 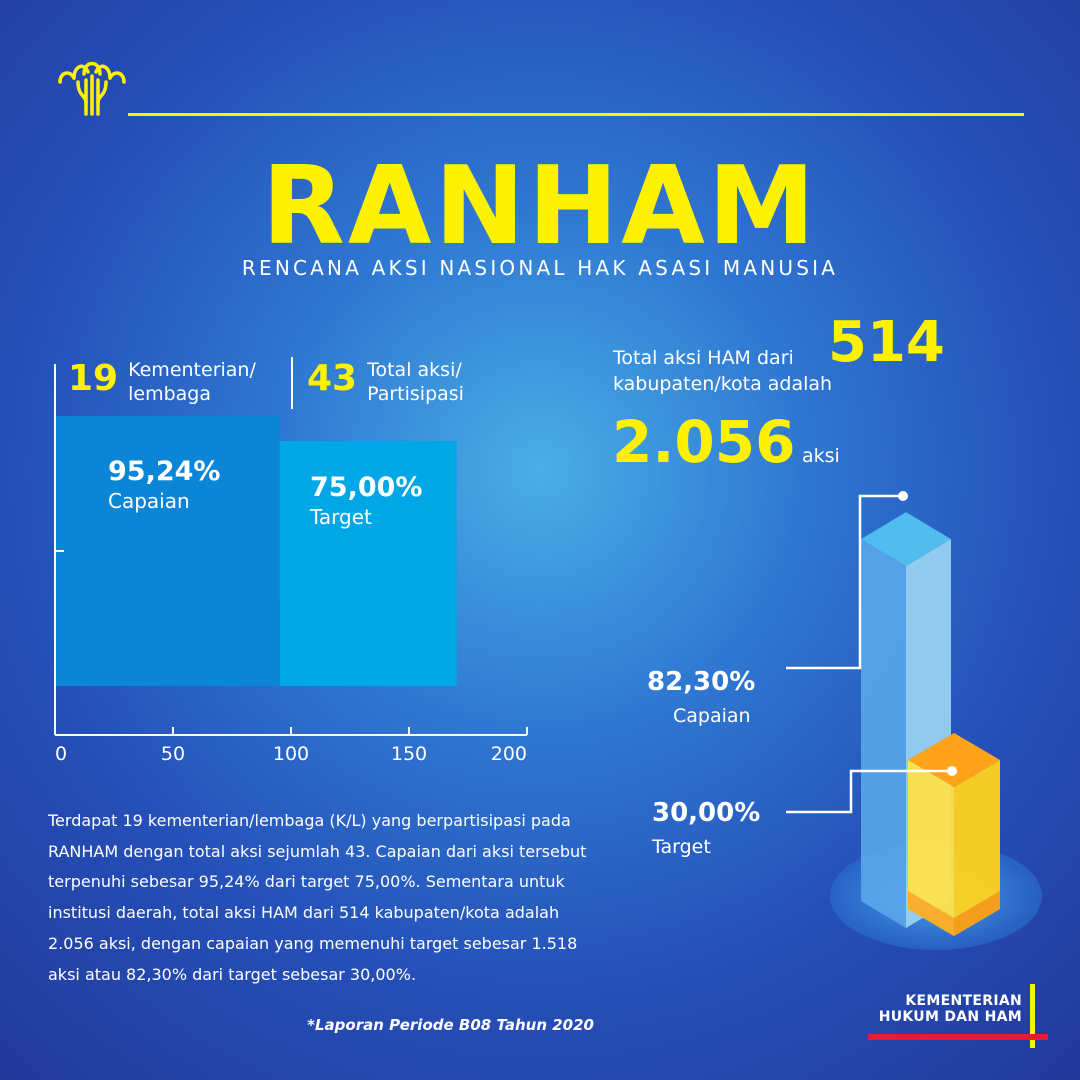 I want to click on iso-bar-target-top-face, so click(x=954, y=760).